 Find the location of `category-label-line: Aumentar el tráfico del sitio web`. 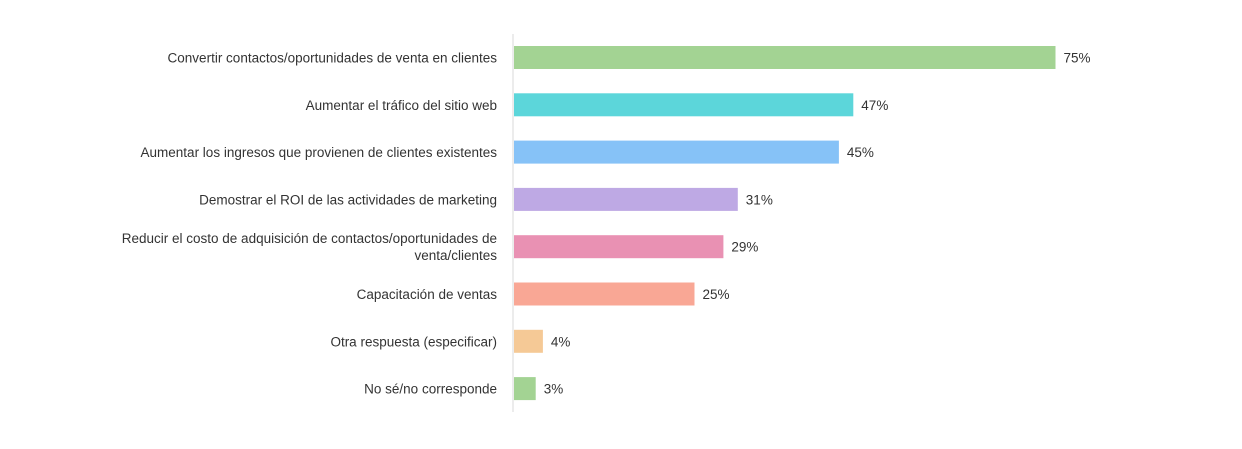

category-label-line: Aumentar el tráfico del sitio web is located at coordinates (401, 105).